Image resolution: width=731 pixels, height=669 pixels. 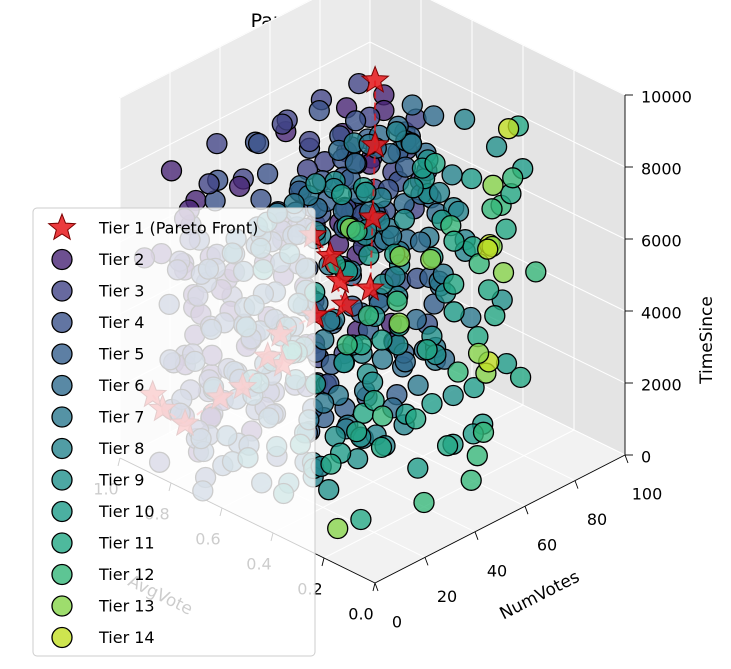 I want to click on z-tick-label: 10000, so click(x=666, y=97).